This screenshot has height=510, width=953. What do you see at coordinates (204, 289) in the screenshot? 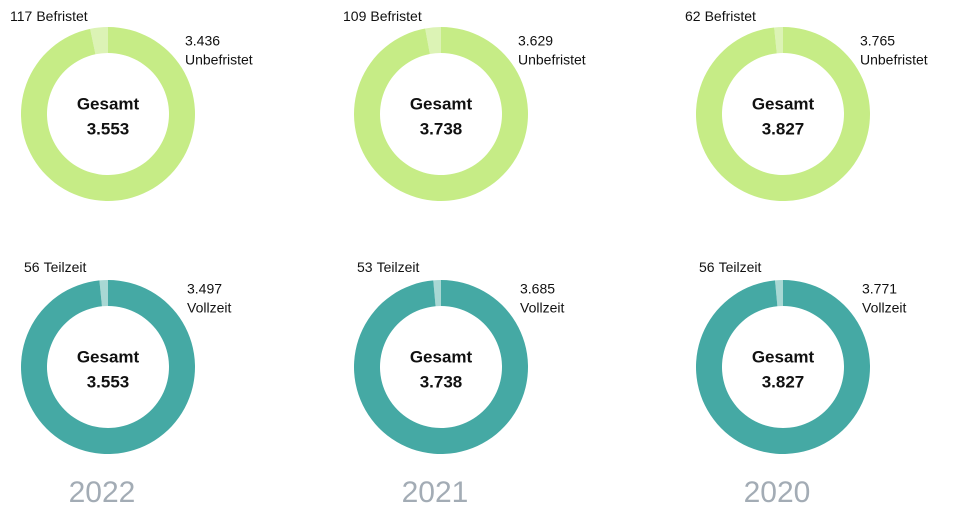
I see `segment-value: 3.497` at bounding box center [204, 289].